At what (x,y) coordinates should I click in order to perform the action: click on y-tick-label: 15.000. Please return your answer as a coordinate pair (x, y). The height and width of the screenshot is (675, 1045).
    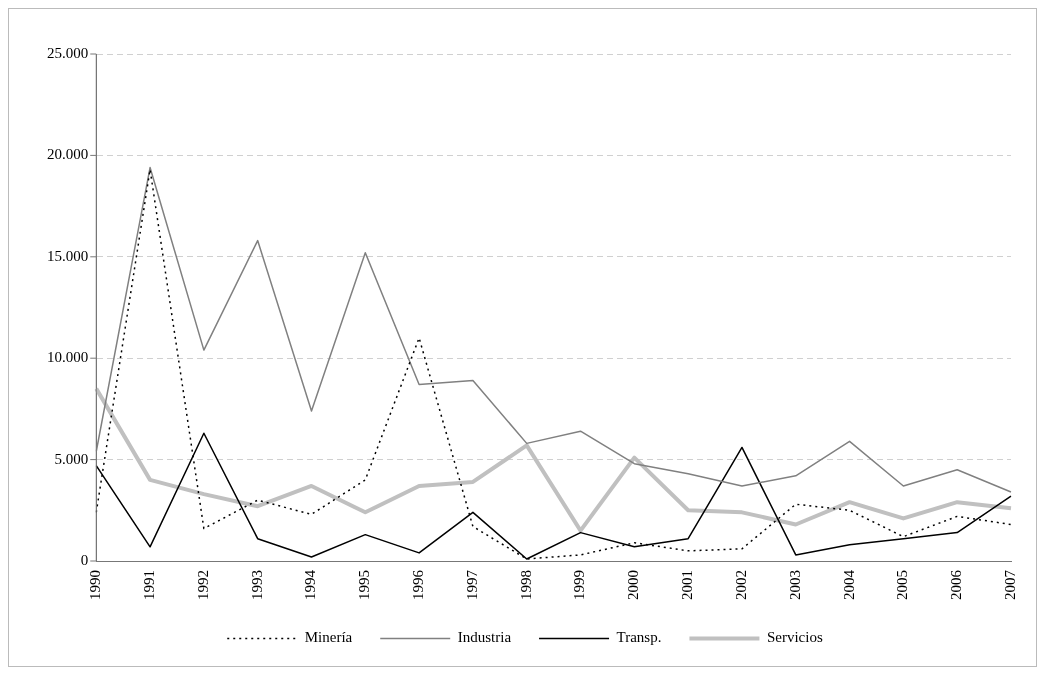
    Looking at the image, I should click on (68, 255).